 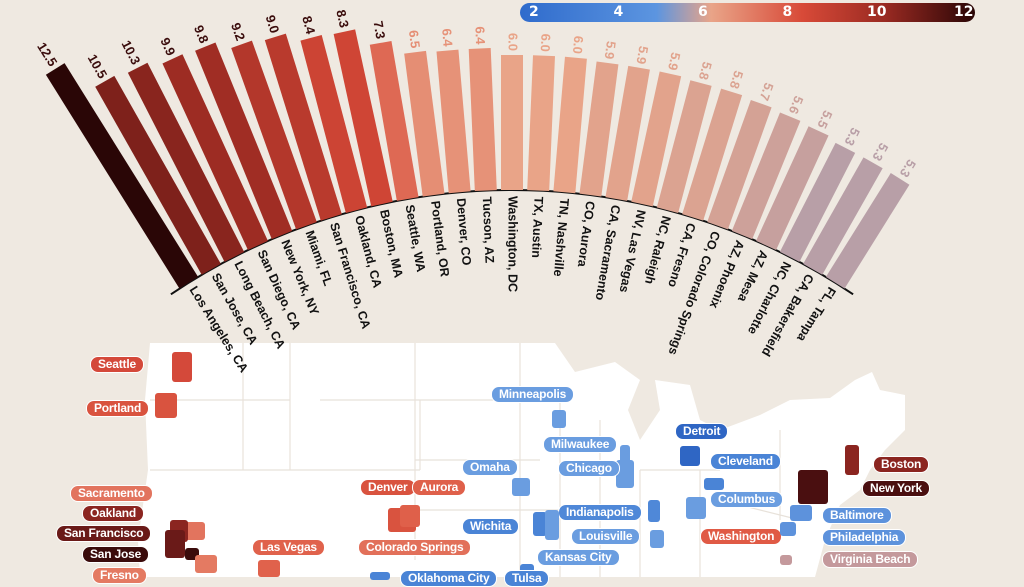 What do you see at coordinates (747, 12) in the screenshot?
I see `color-scale-legend: 2 4 6 8 10 12` at bounding box center [747, 12].